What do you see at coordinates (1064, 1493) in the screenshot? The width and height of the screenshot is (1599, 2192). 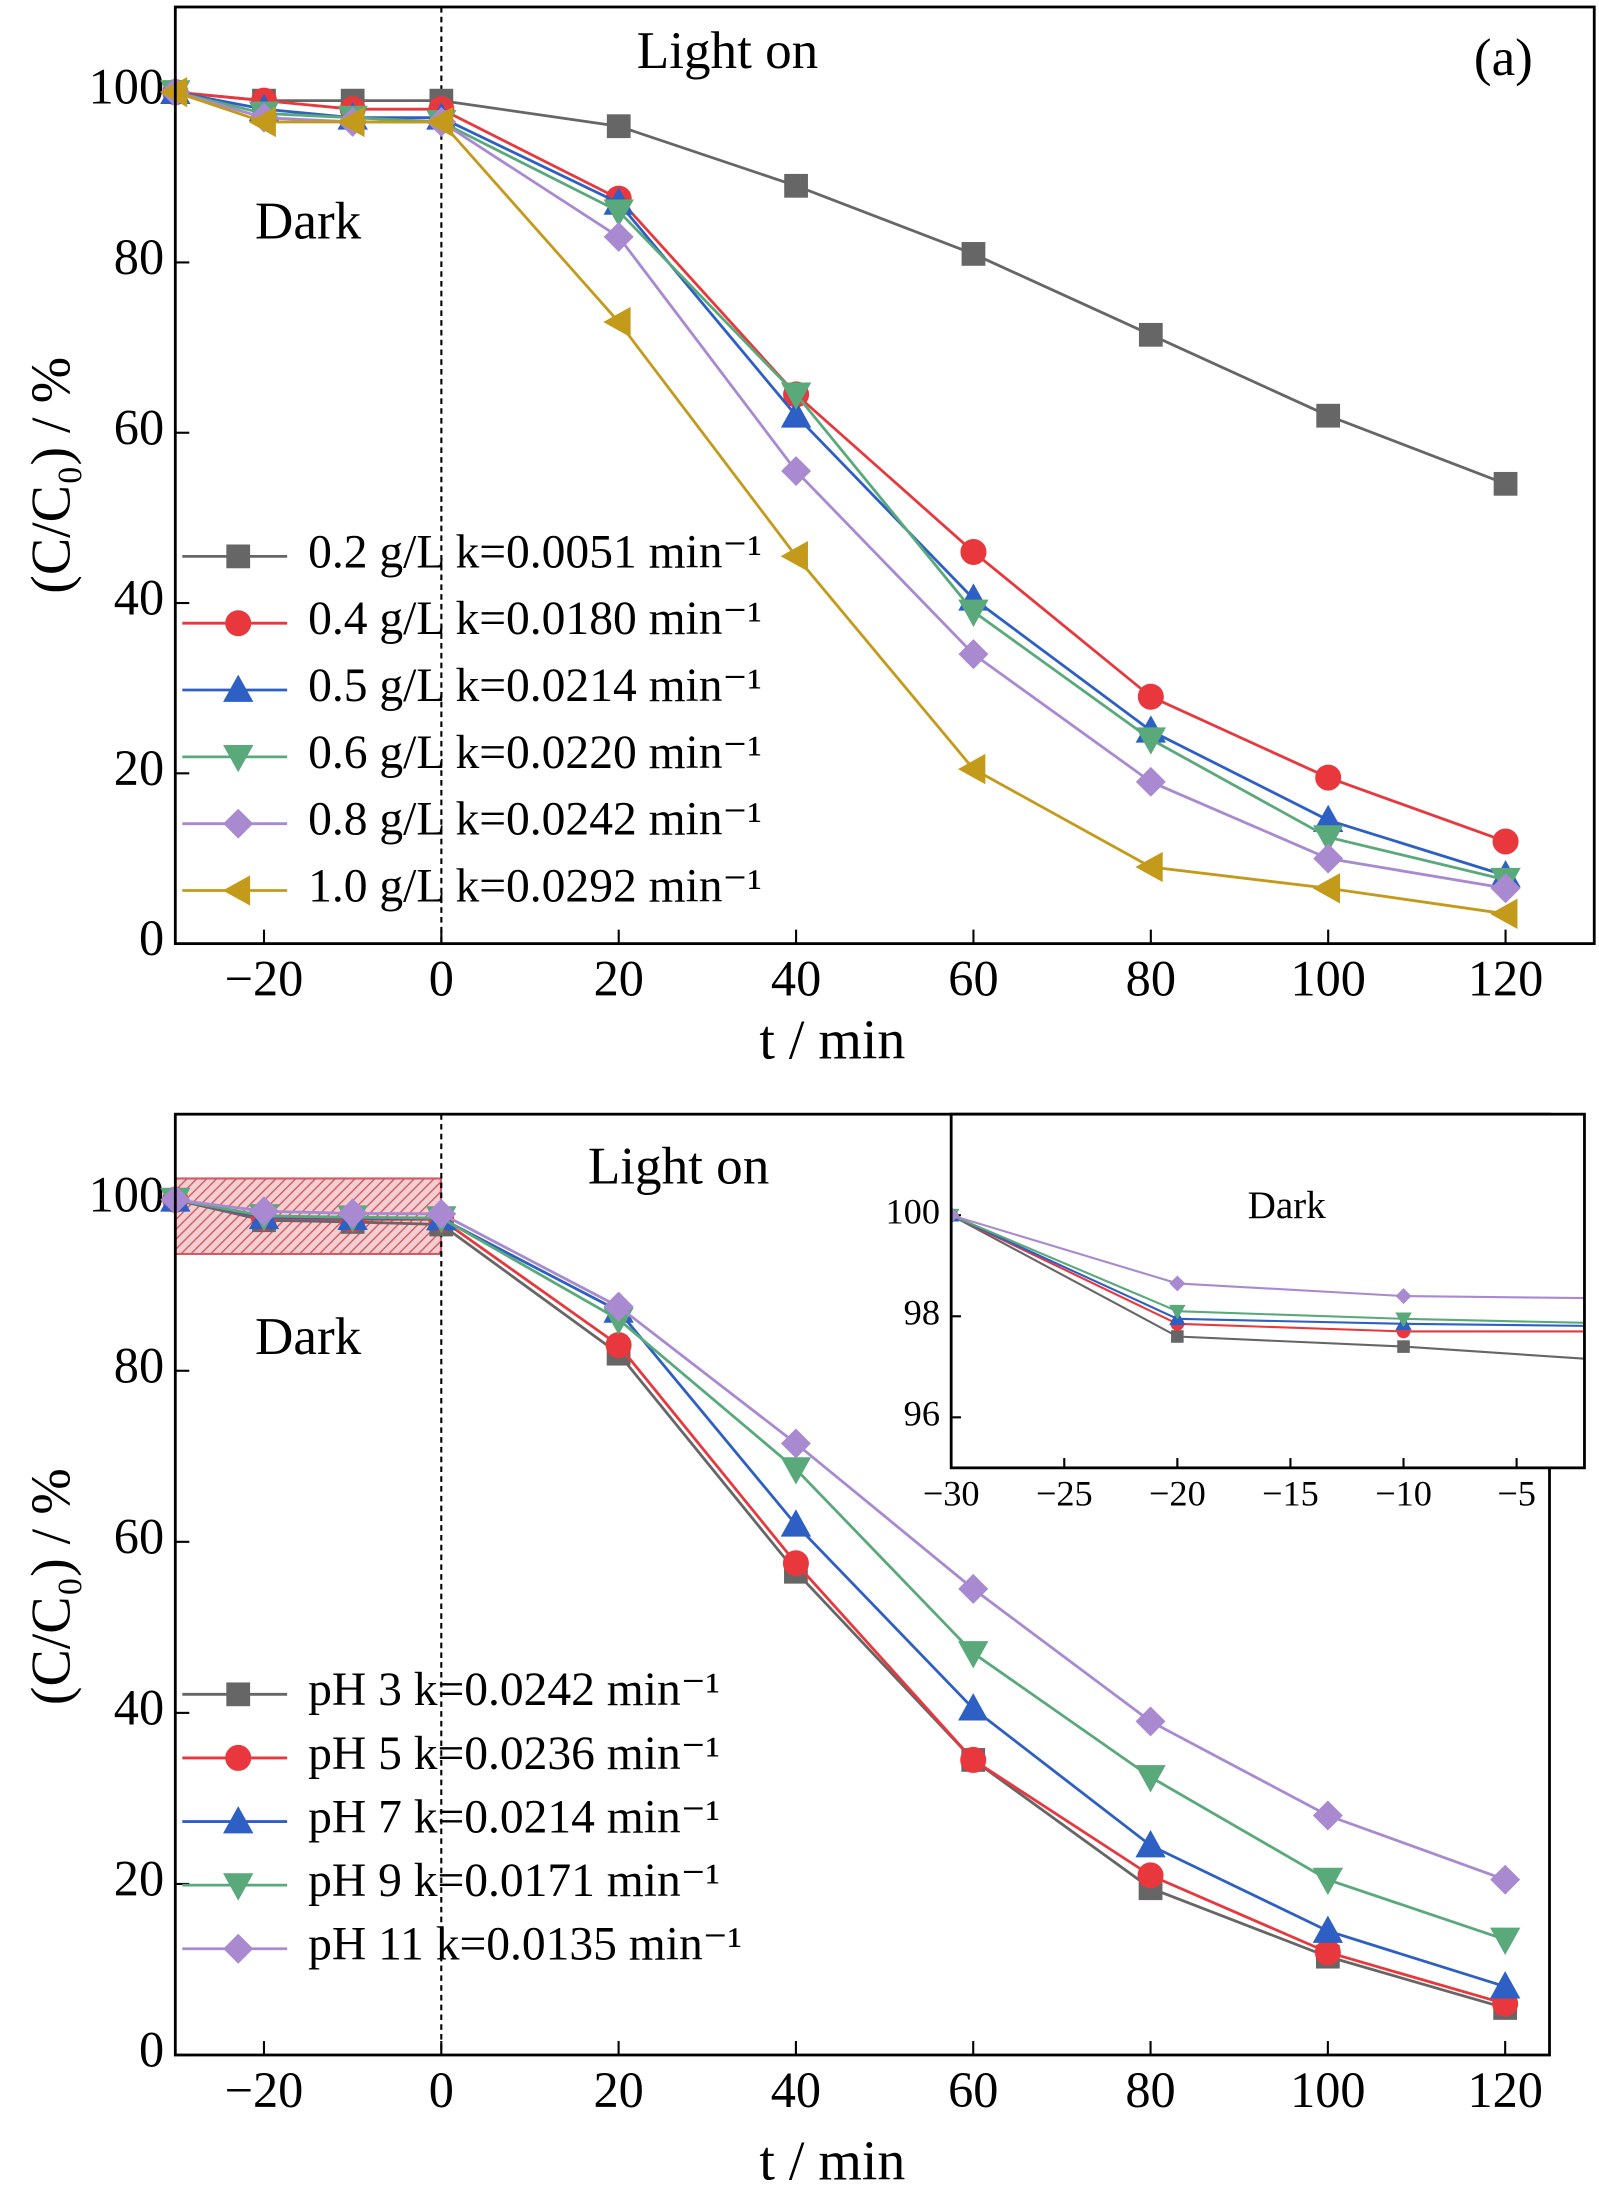 I see `x-tick-label: −25` at bounding box center [1064, 1493].